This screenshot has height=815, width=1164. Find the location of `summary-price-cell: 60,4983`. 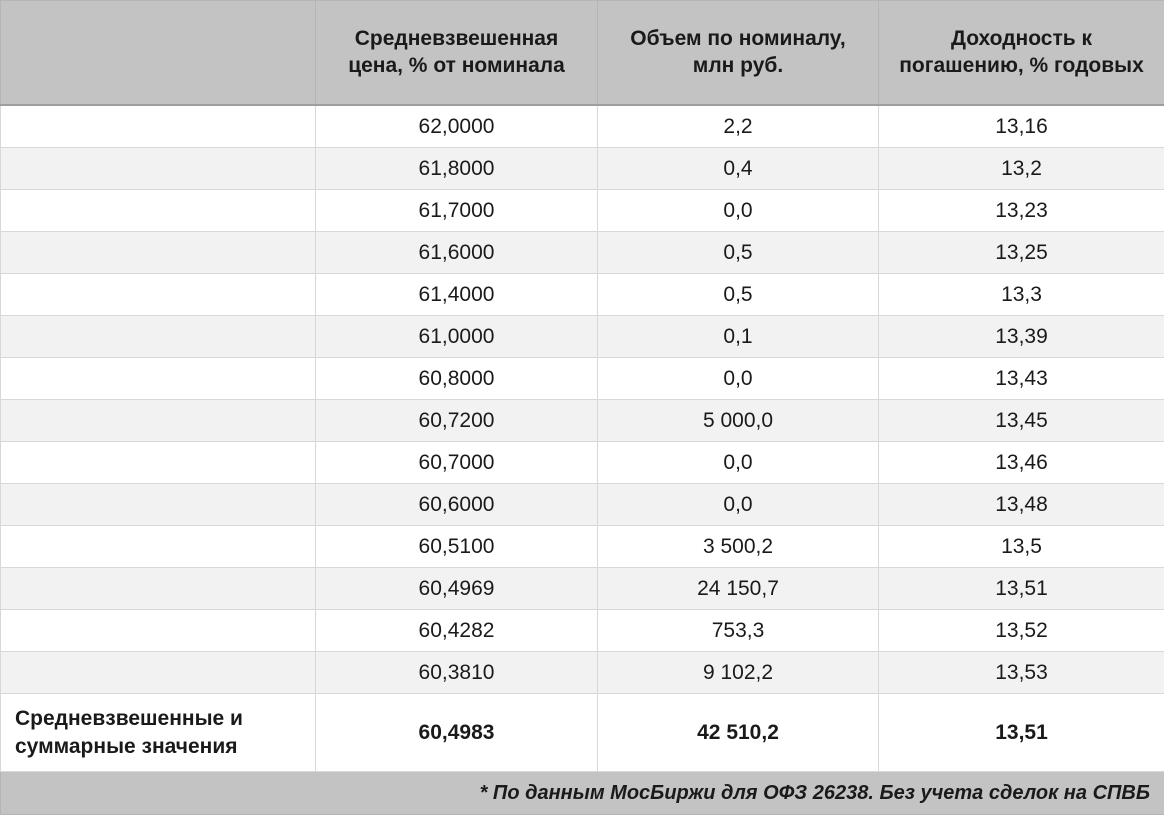

summary-price-cell: 60,4983 is located at coordinates (457, 733).